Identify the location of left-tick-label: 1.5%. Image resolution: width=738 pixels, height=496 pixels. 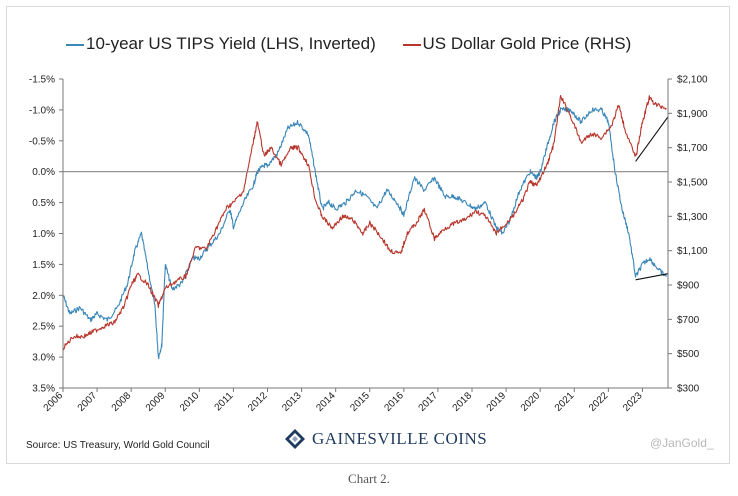
(43, 265).